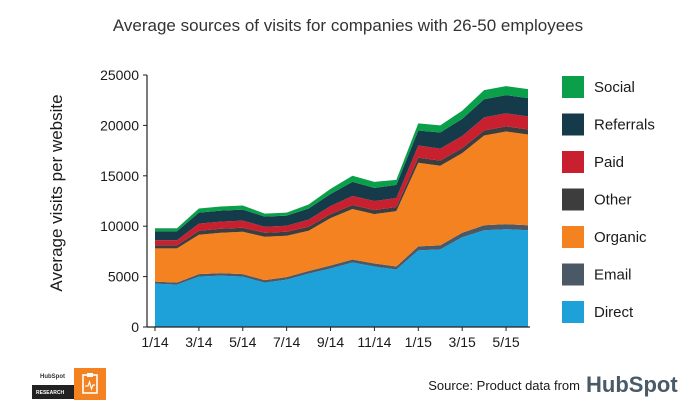  Describe the element at coordinates (135, 327) in the screenshot. I see `y-tick-label: 0` at that location.